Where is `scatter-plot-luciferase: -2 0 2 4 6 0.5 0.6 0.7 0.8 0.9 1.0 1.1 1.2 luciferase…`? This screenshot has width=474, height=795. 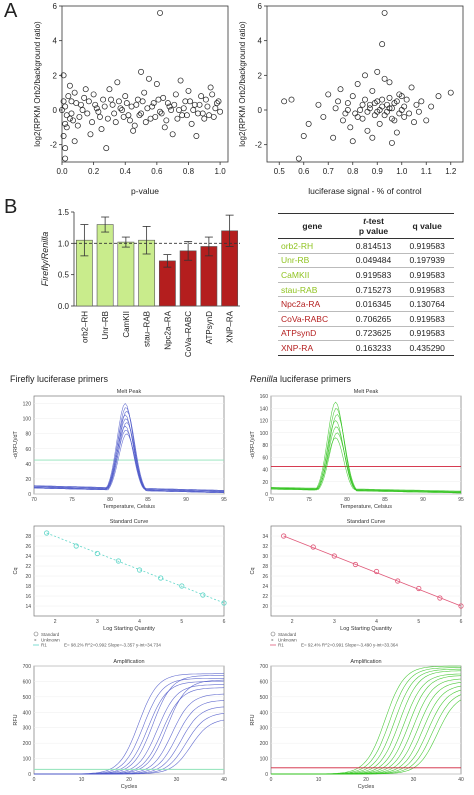
scatter-plot-luciferase: -2 0 2 4 6 0.5 0.6 0.7 0.8 0.9 1.0 1.1 1.2 luciferase… is located at coordinates (351, 99).